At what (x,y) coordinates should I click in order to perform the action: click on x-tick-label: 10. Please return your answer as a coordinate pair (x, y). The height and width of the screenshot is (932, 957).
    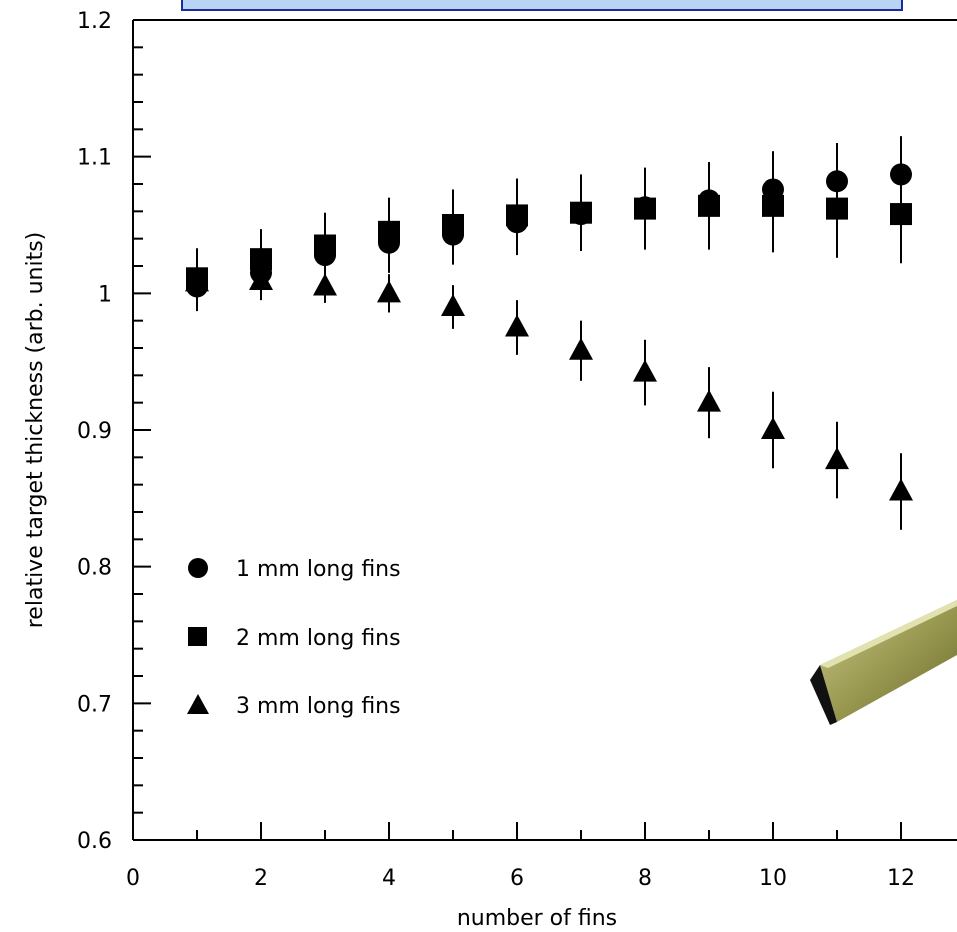
    Looking at the image, I should click on (773, 878).